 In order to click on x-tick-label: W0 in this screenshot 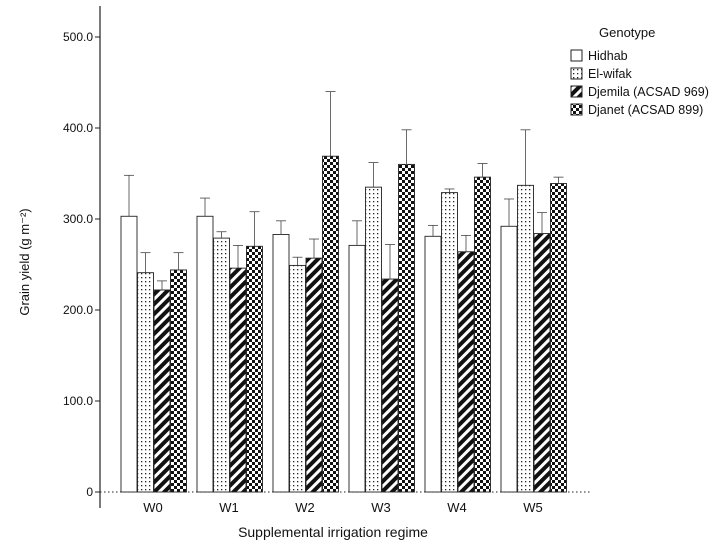, I will do `click(153, 507)`.